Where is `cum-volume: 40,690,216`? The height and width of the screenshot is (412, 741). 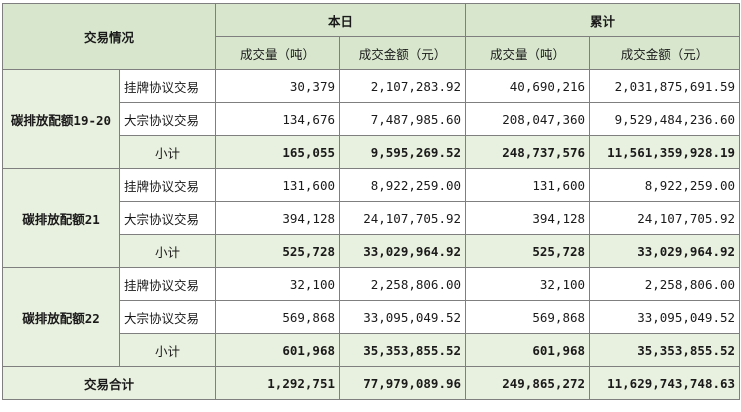
cum-volume: 40,690,216 is located at coordinates (528, 86).